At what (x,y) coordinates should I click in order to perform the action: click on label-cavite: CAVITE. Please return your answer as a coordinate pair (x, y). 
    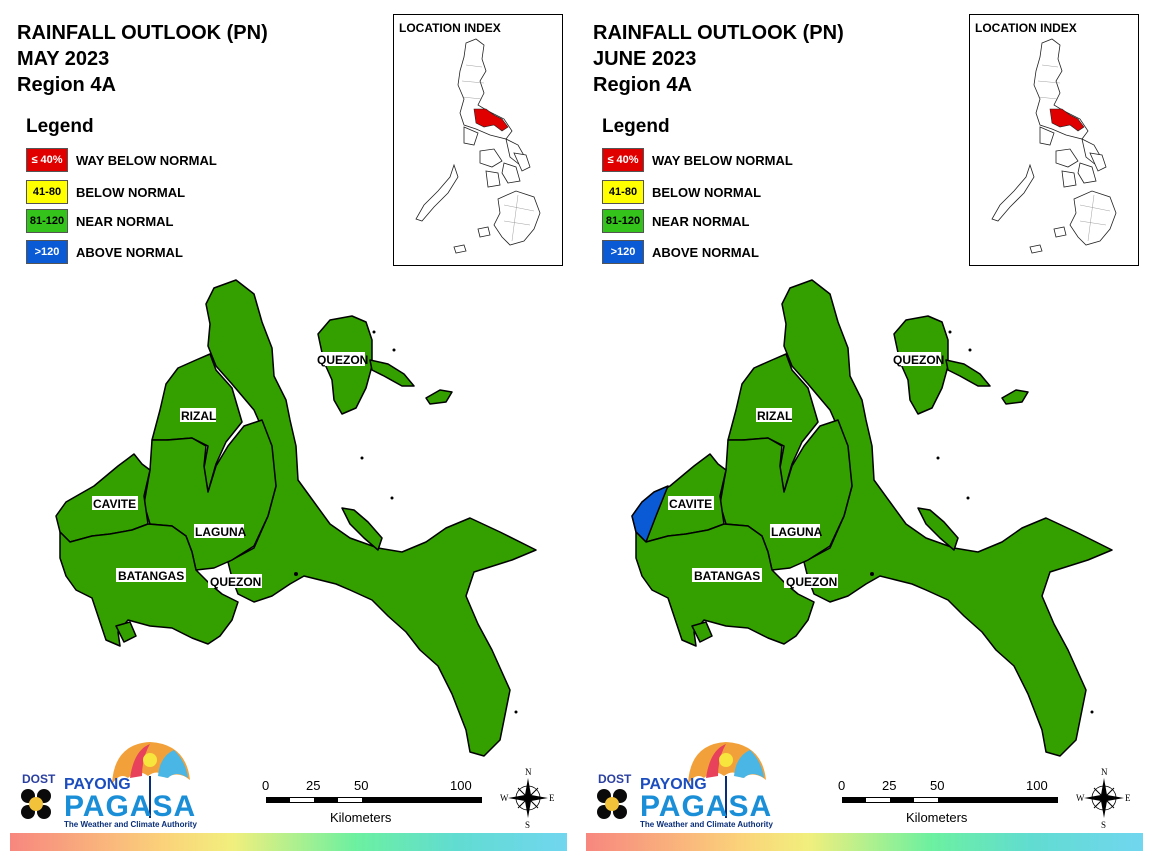
    Looking at the image, I should click on (690, 504).